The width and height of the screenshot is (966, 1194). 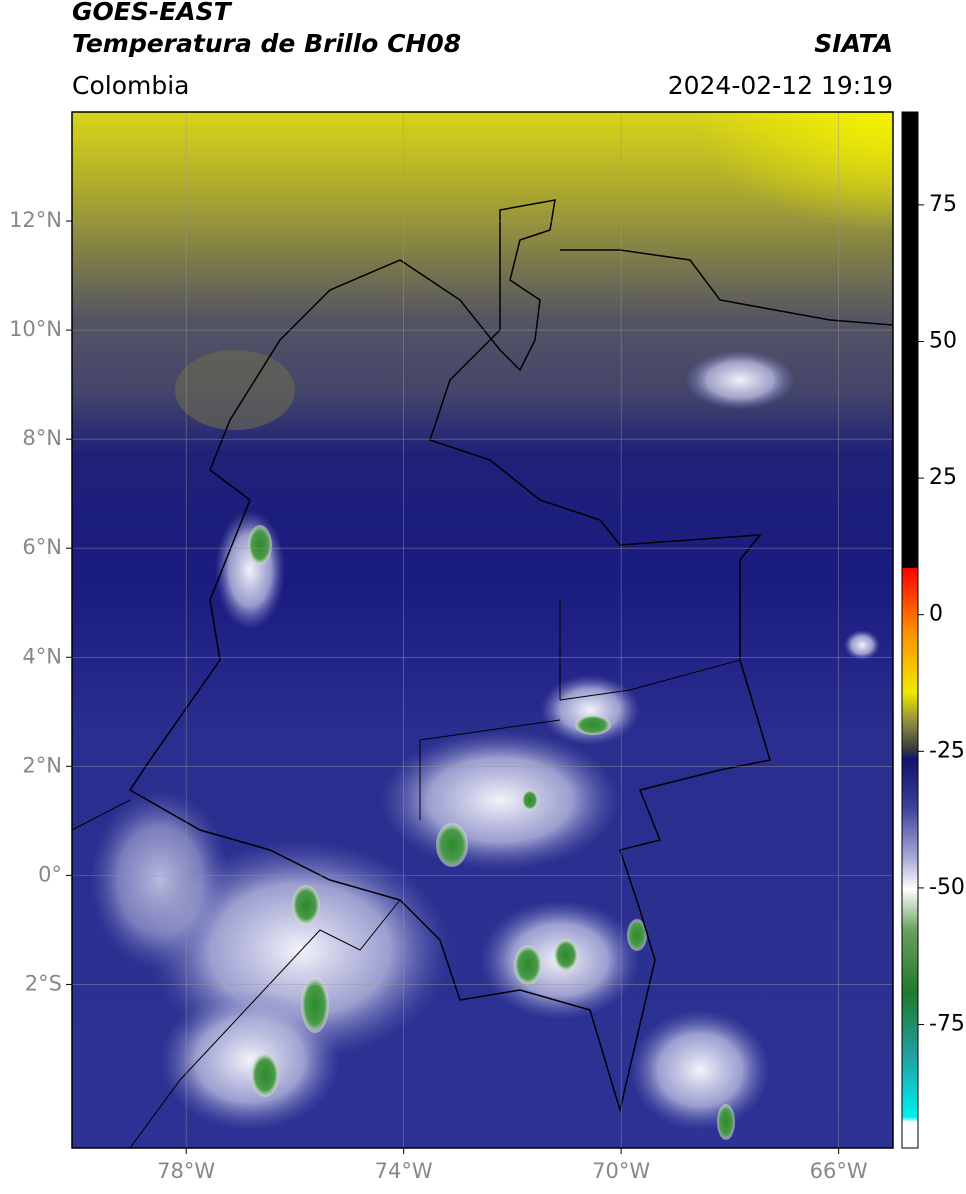 What do you see at coordinates (910, 630) in the screenshot?
I see `colorbar` at bounding box center [910, 630].